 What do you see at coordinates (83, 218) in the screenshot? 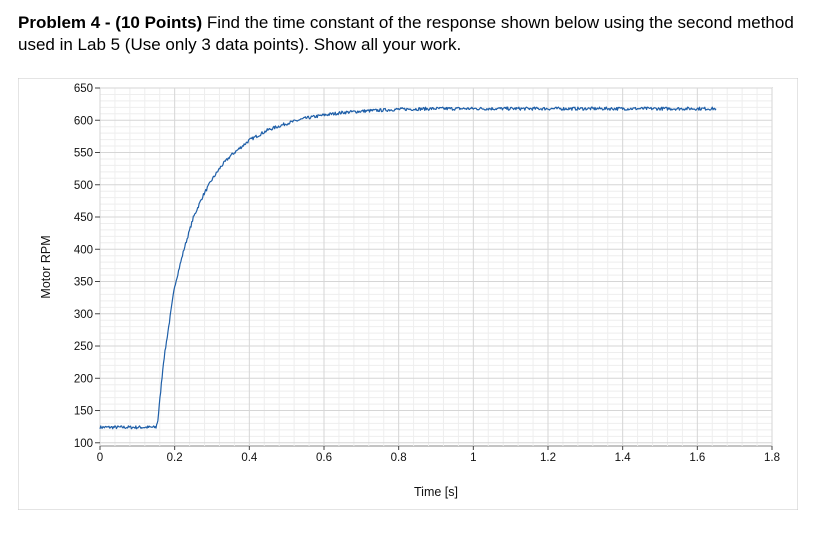
I see `y-tick-label: 450` at bounding box center [83, 218].